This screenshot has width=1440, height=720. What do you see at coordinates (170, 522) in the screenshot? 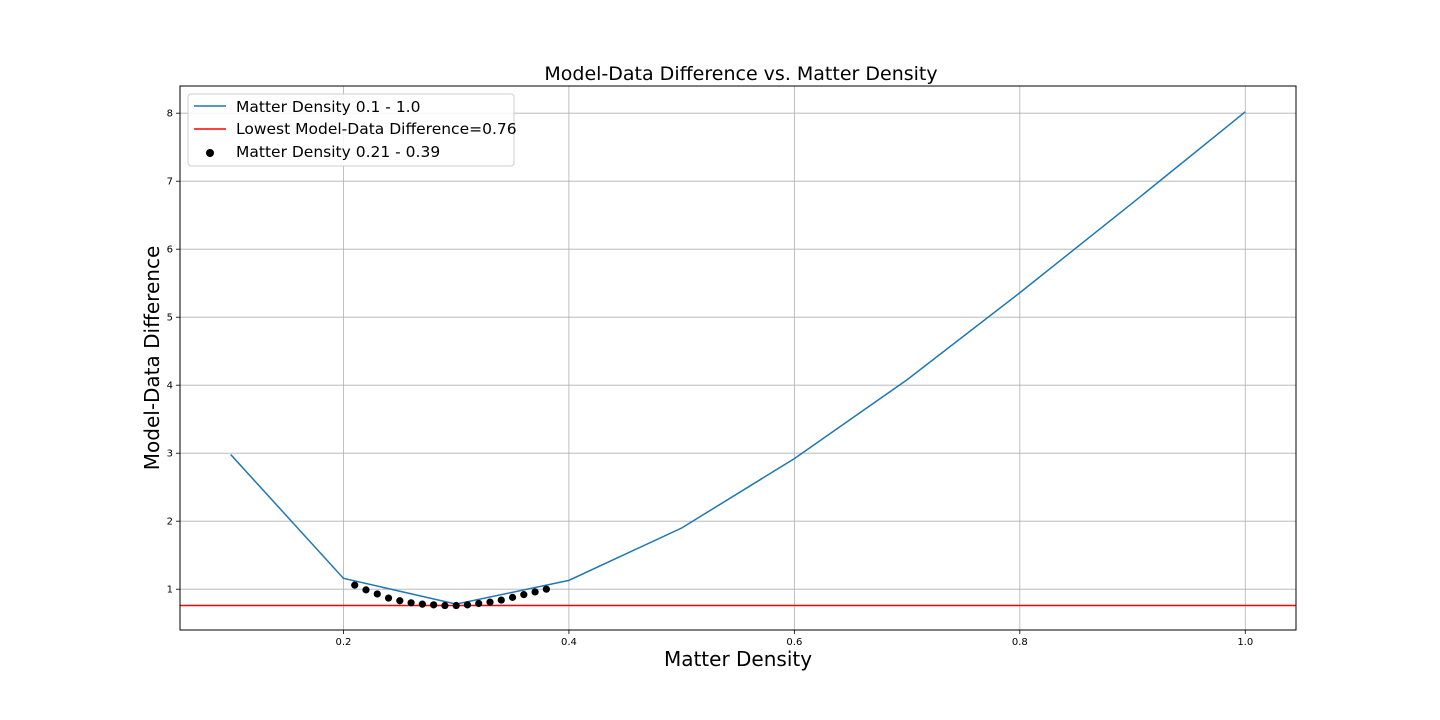
I see `y-tick-label: 2` at bounding box center [170, 522].